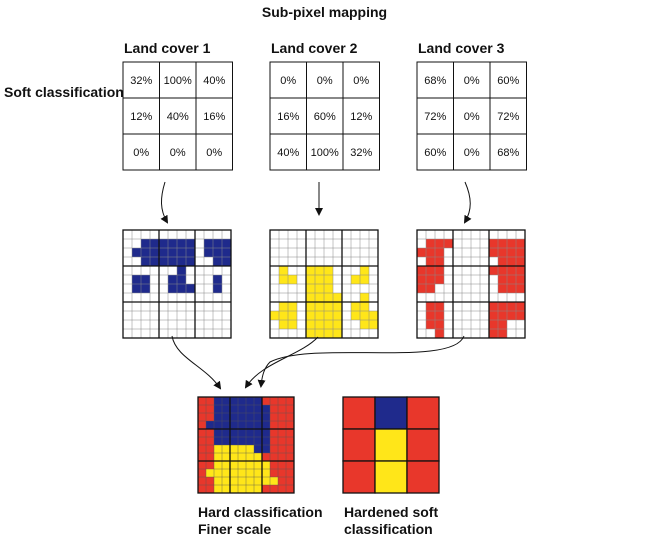  What do you see at coordinates (508, 117) in the screenshot?
I see `soft-table-cell-value: 72%` at bounding box center [508, 117].